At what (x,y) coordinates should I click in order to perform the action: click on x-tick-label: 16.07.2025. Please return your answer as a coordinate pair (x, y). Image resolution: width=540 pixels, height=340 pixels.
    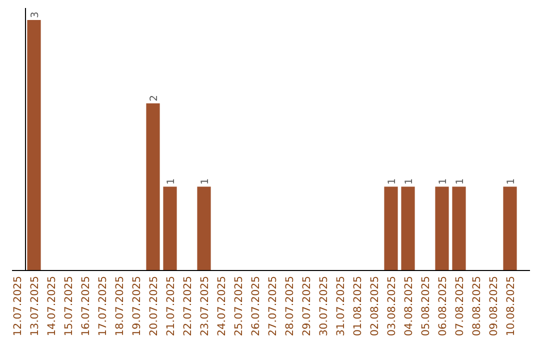
    Looking at the image, I should click on (86, 306).